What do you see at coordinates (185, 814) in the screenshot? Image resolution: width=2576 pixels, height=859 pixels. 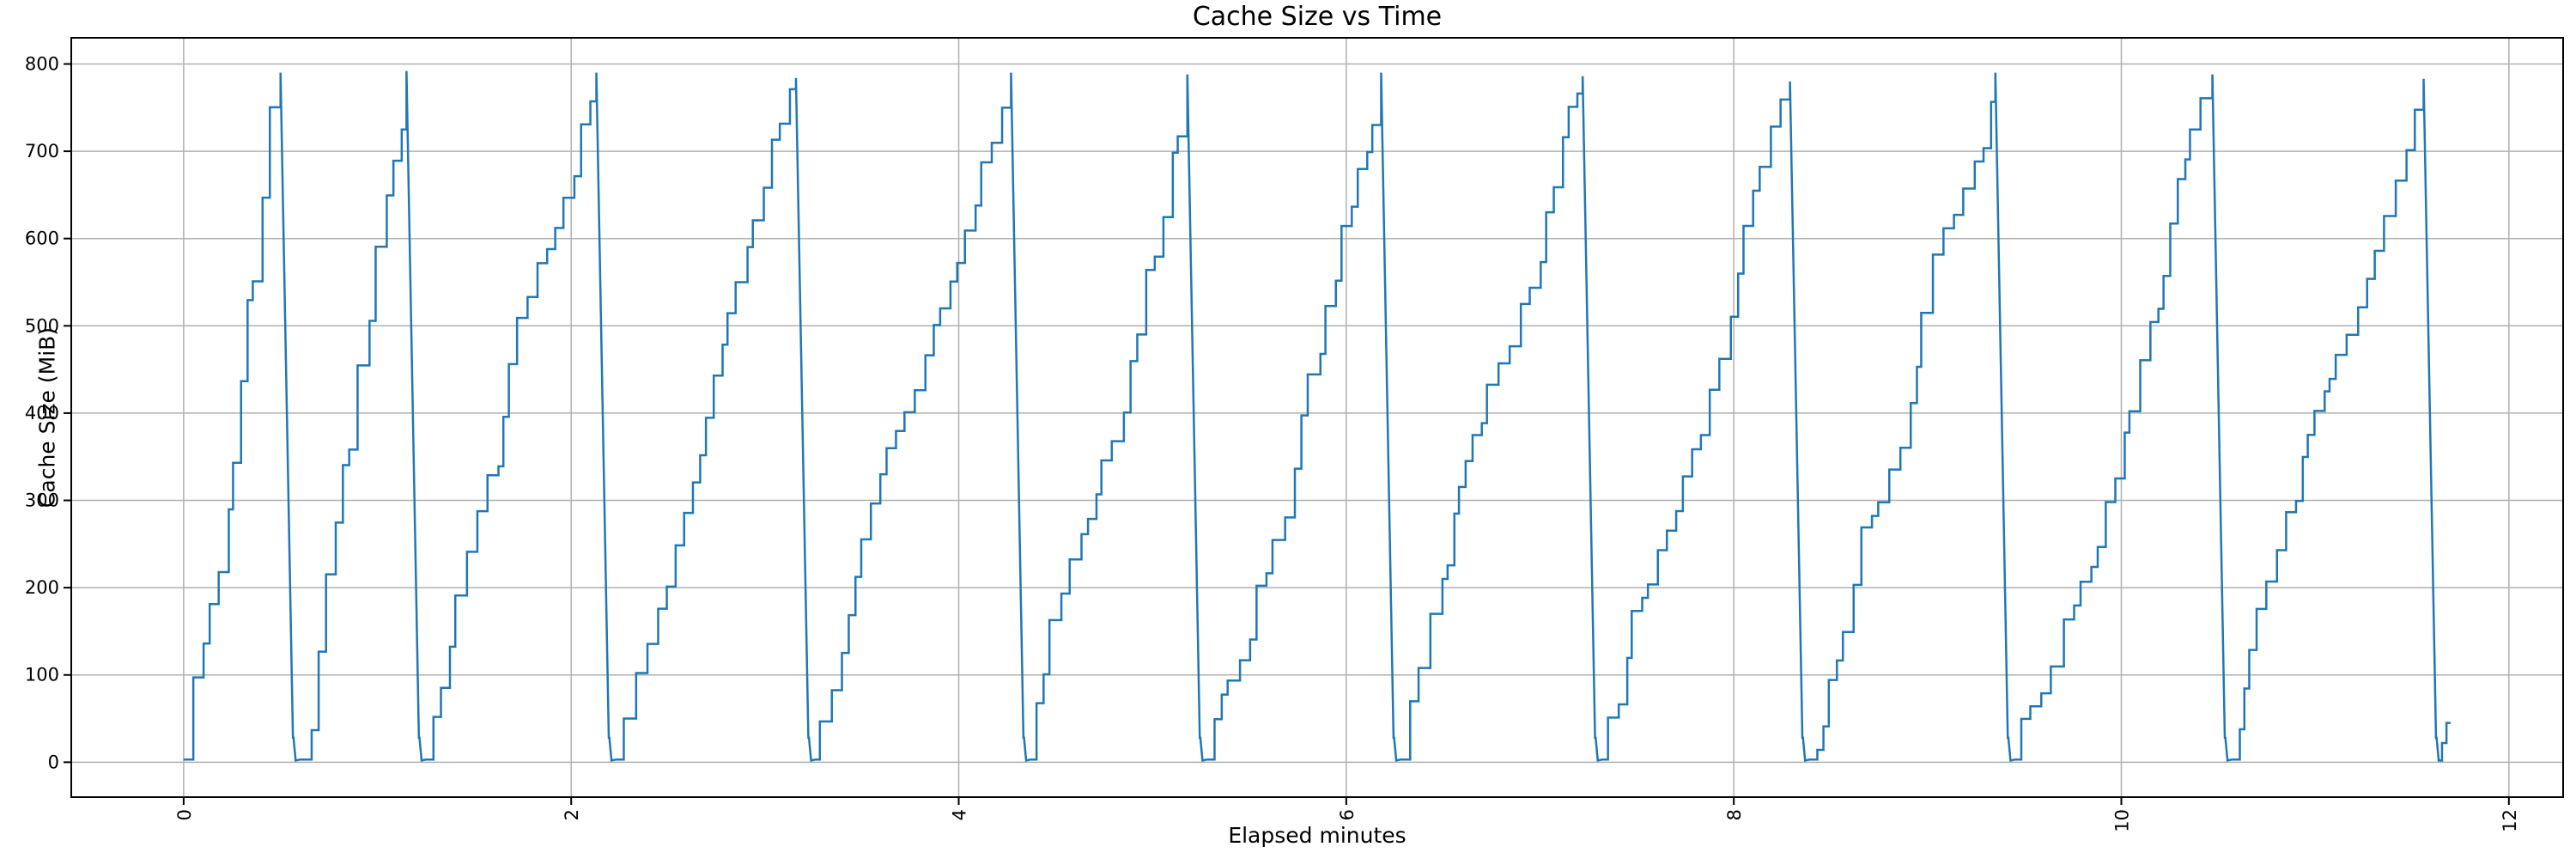 I see `x-tick-label: 0` at bounding box center [185, 814].